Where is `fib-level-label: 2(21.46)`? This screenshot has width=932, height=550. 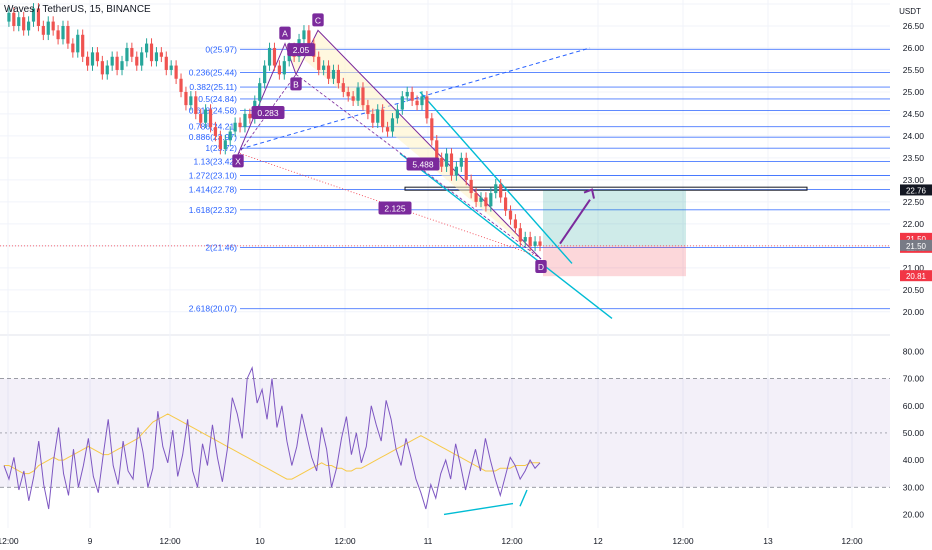 fib-level-label: 2(21.46) is located at coordinates (221, 248).